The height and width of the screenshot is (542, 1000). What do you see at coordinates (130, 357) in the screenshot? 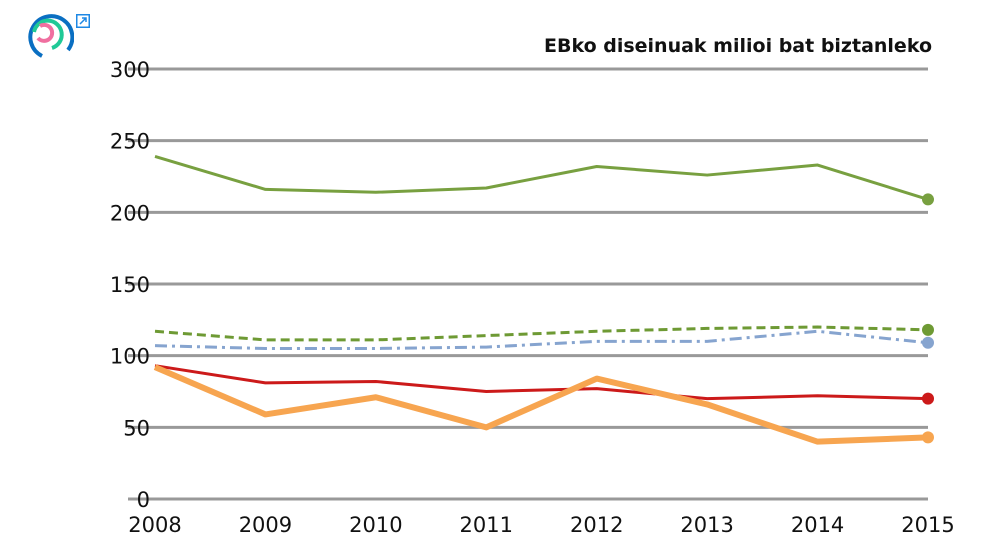
I see `y-tick-label: 100` at bounding box center [130, 357].